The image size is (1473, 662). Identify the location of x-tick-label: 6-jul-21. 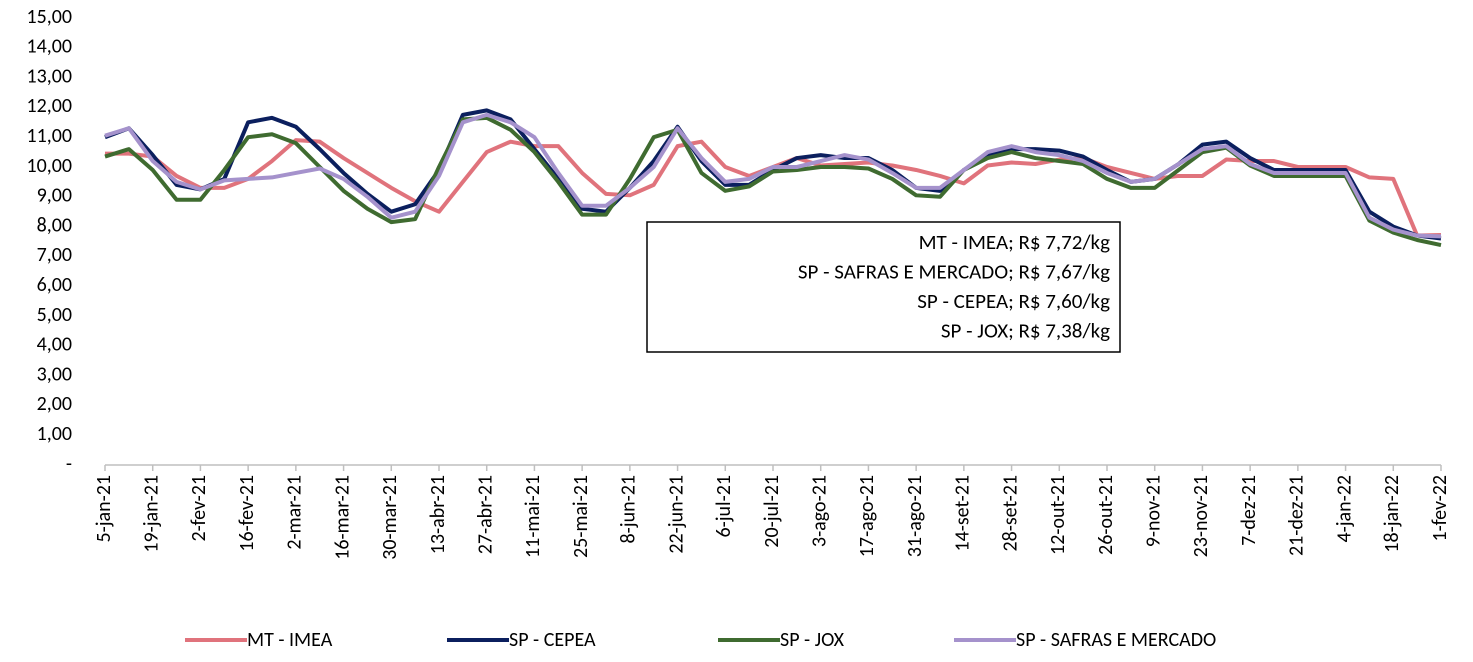
(724, 506).